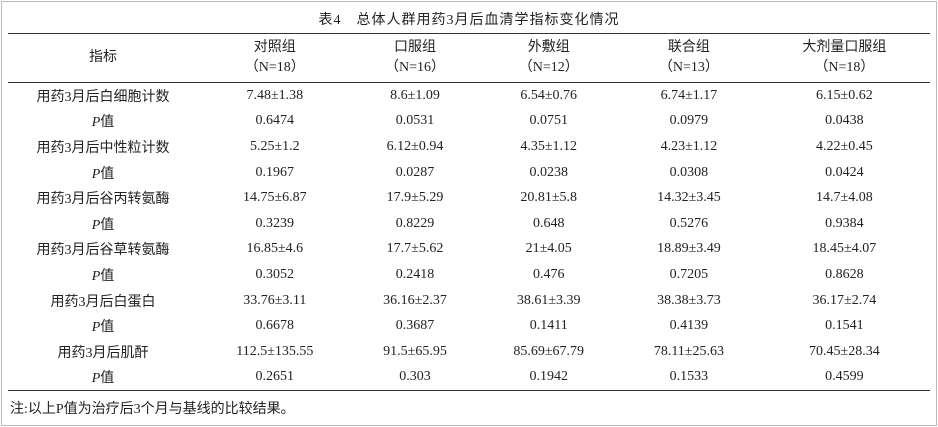  Describe the element at coordinates (469, 224) in the screenshot. I see `table-row: P值 0.3239 0.8229 0.648 0.5276 0.9384` at that location.